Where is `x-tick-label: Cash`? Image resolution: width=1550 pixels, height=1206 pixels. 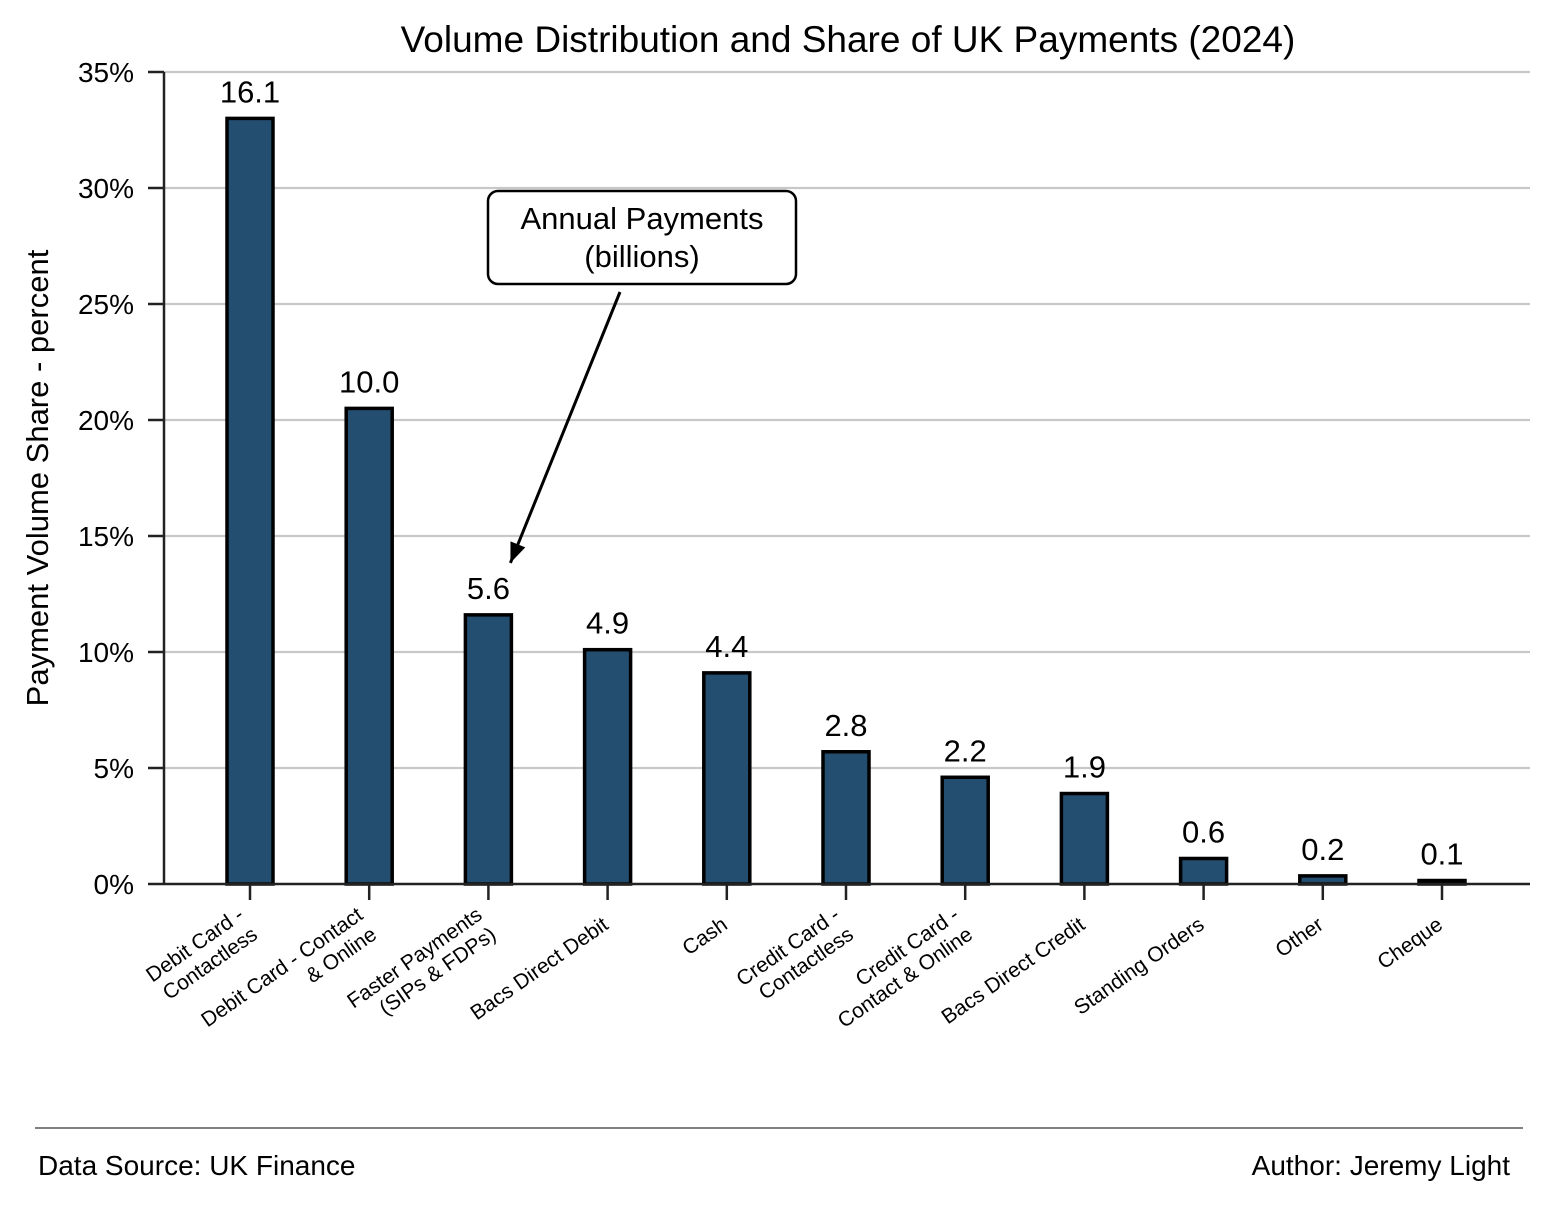
x-tick-label: Cash is located at coordinates (704, 936).